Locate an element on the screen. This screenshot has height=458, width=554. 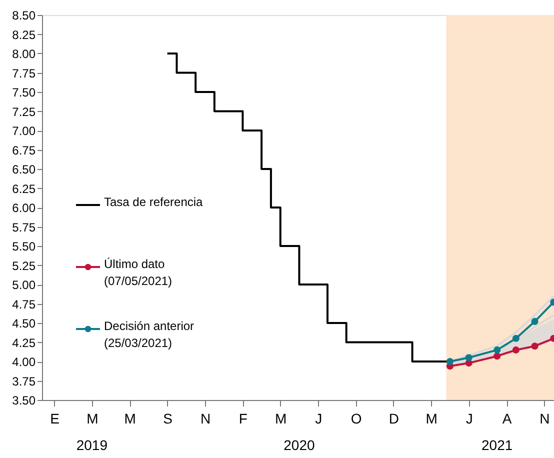
text: 2020 is located at coordinates (300, 445).